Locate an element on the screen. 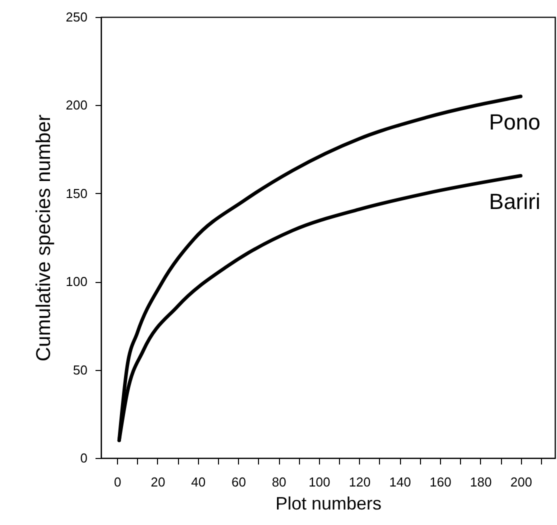  y-tick-label: 50 is located at coordinates (80, 370).